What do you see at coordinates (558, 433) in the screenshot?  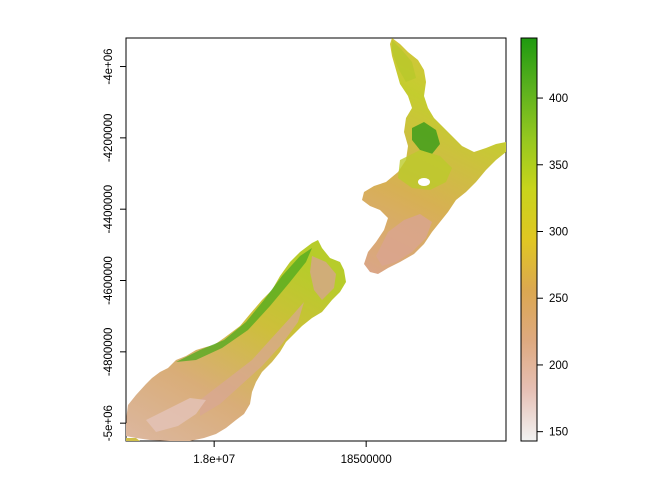 I see `legend-tick-label: 150` at bounding box center [558, 433].